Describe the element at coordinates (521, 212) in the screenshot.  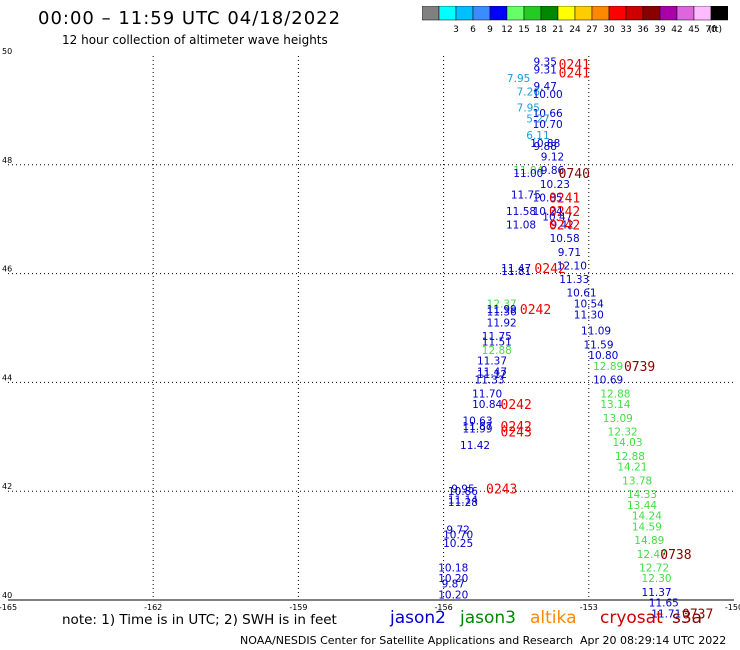
I see `wave-height-point: 11.58` at that location.